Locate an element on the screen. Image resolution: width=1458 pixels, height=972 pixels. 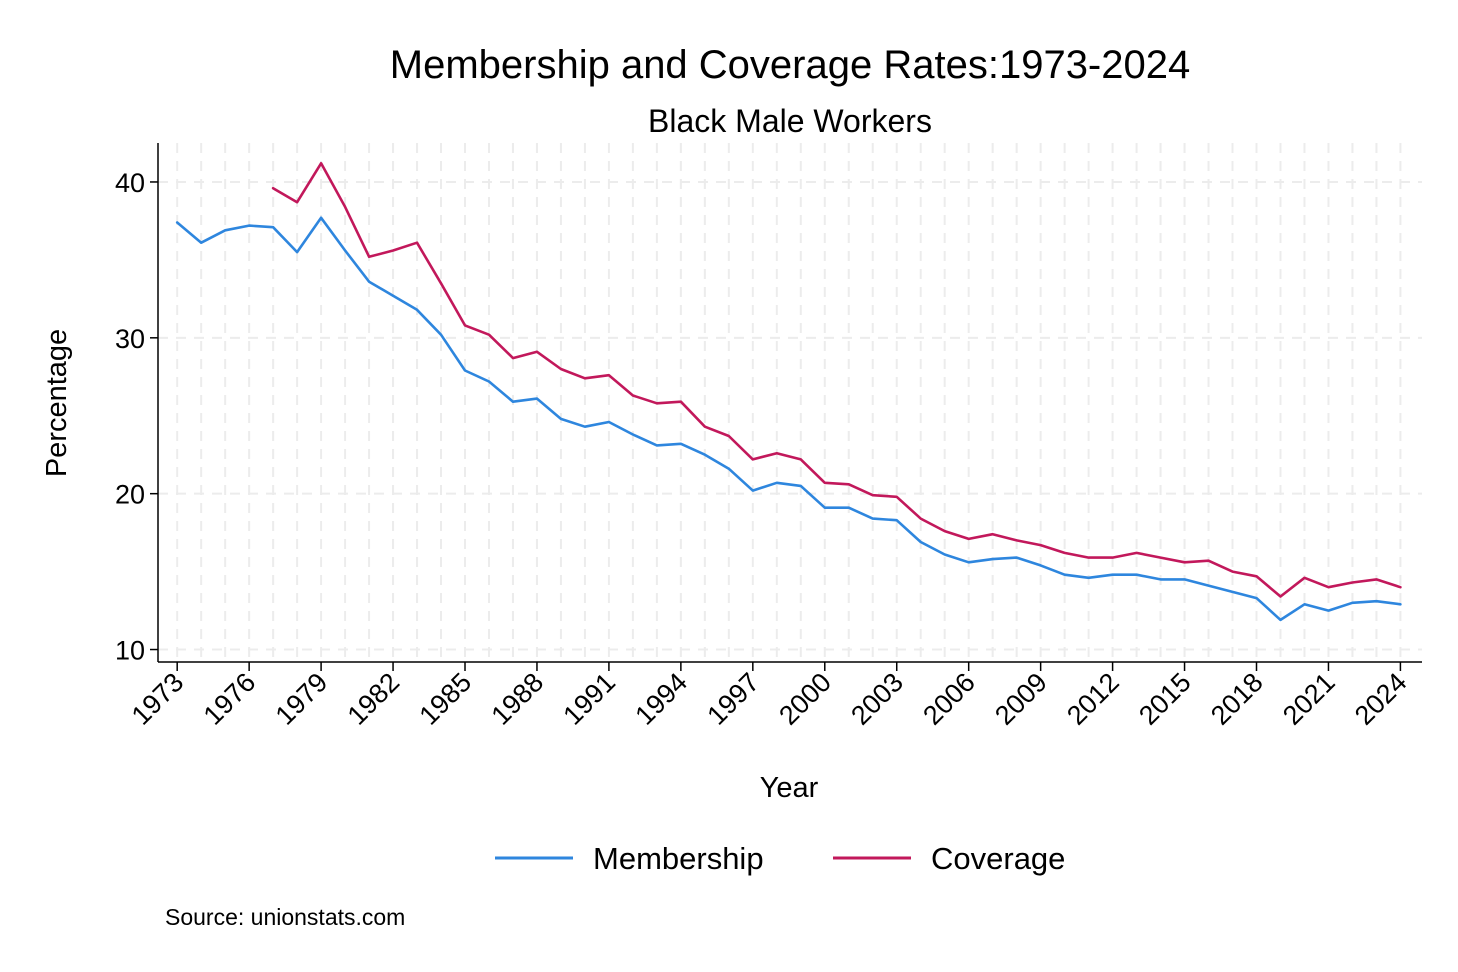
y-tick-label-30: 30 is located at coordinates (130, 339).